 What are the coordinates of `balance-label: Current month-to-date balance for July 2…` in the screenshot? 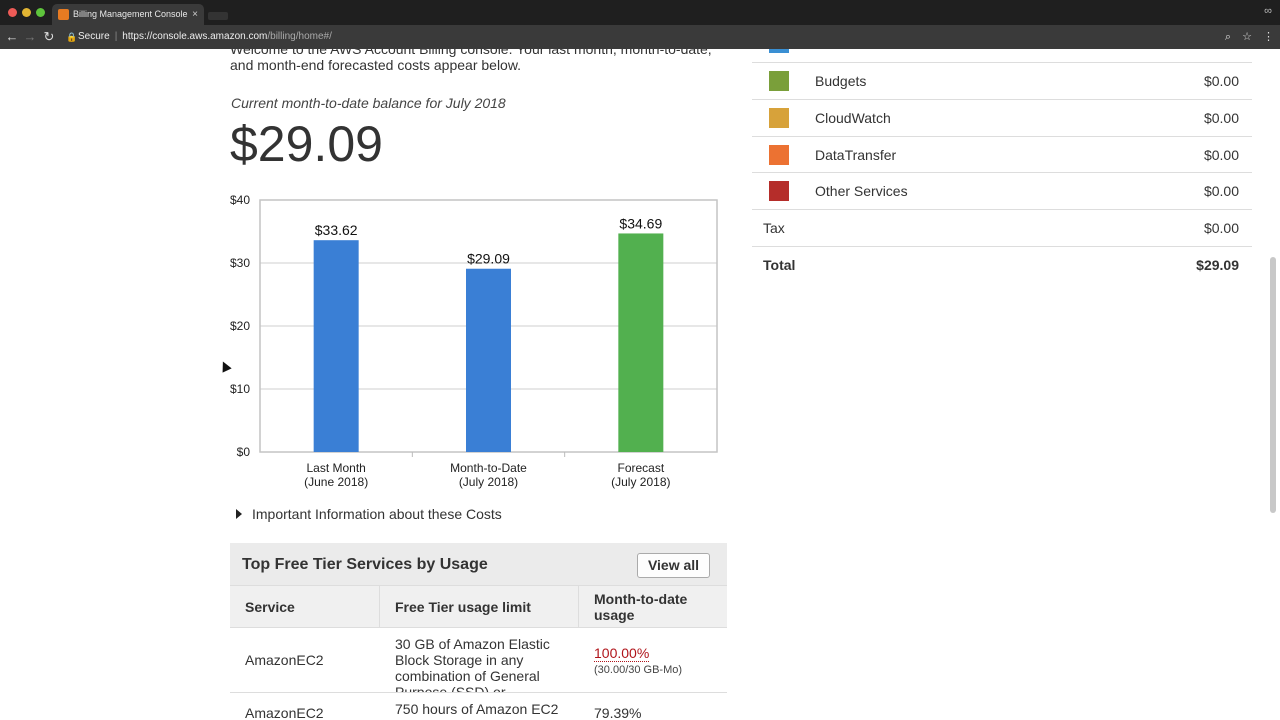 It's located at (368, 103).